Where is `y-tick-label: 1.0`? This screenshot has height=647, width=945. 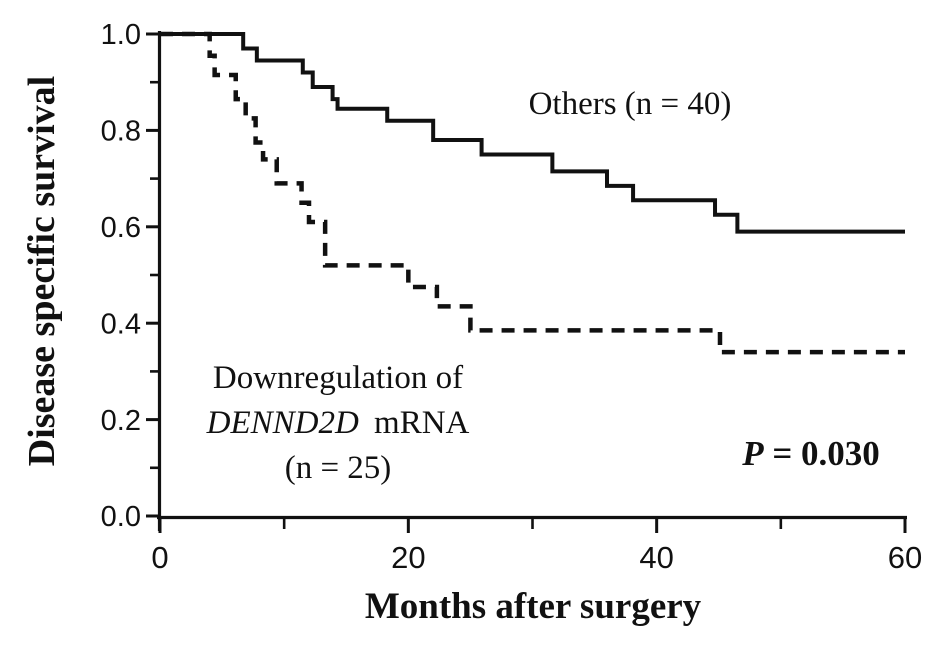 y-tick-label: 1.0 is located at coordinates (121, 35).